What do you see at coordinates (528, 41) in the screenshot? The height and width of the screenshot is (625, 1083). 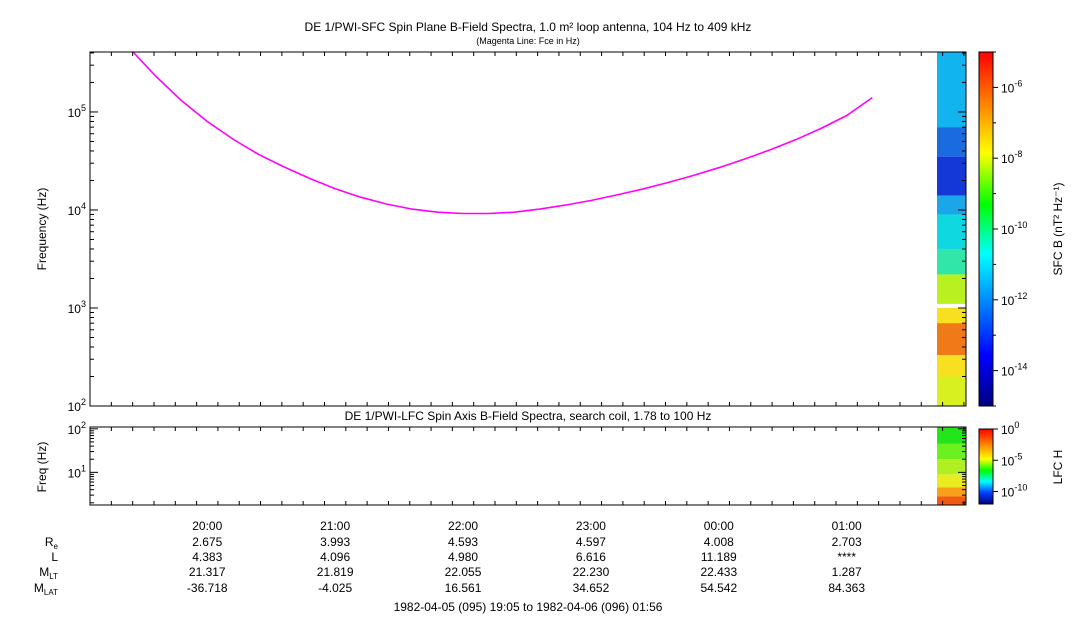 I see `sfc-subtitle: (Magenta Line: Fce in Hz)` at bounding box center [528, 41].